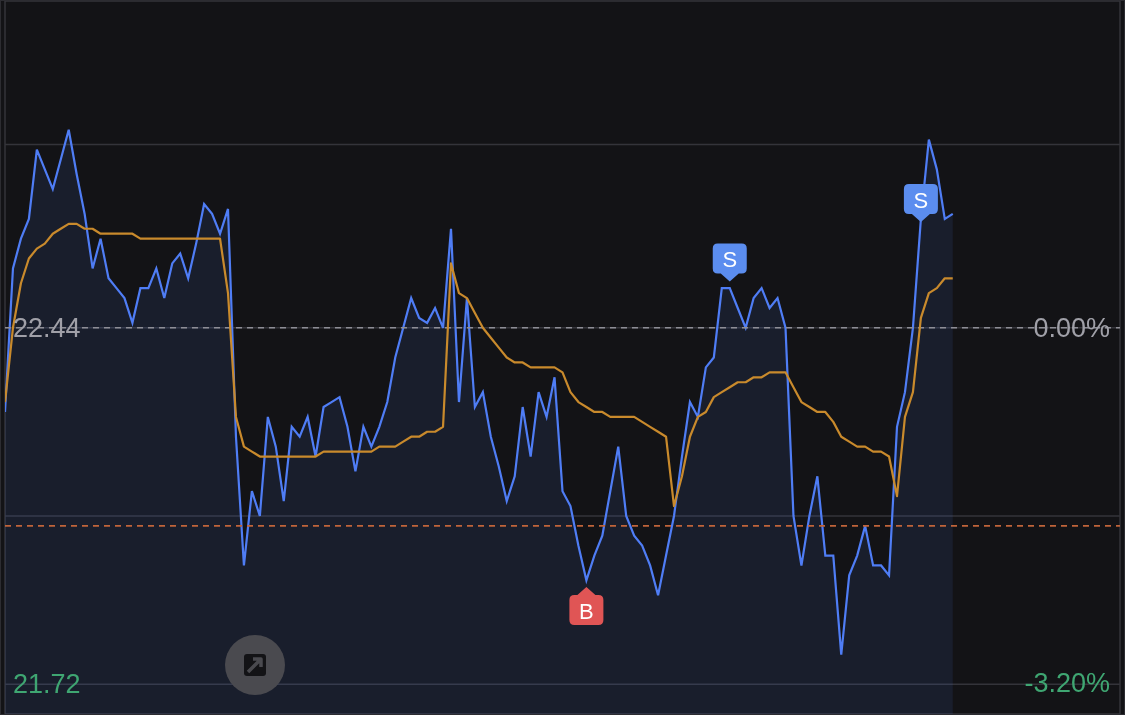 This screenshot has height=715, width=1125. What do you see at coordinates (586, 611) in the screenshot?
I see `data-label: B` at bounding box center [586, 611].